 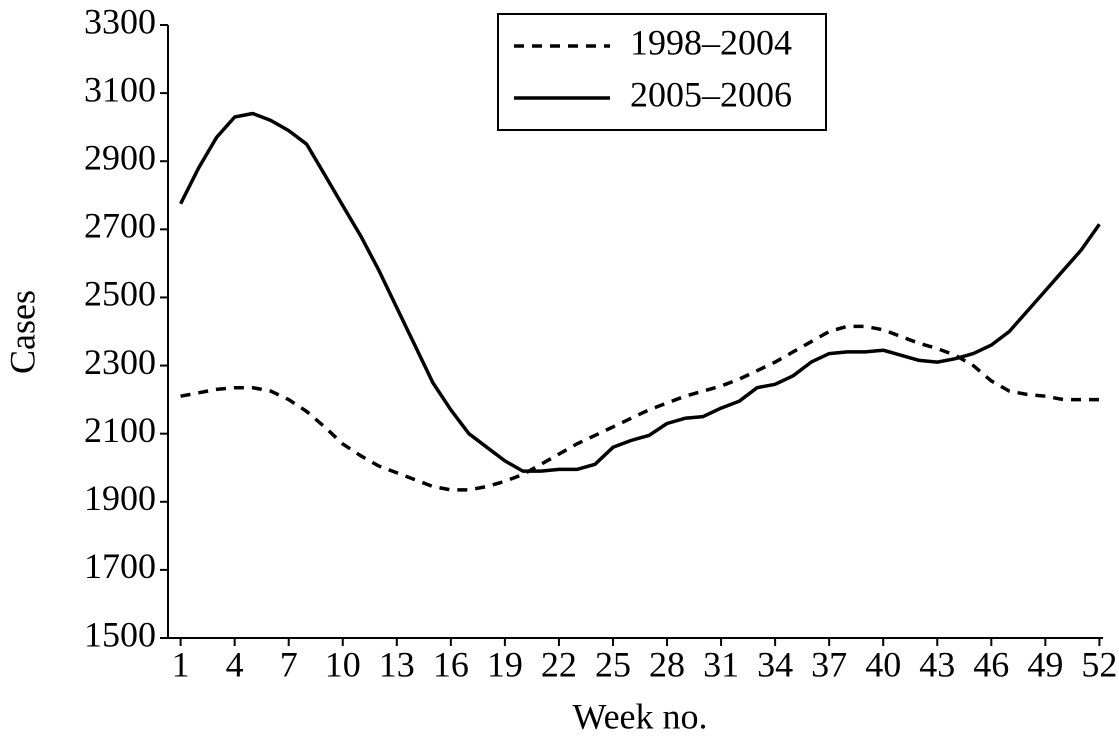 What do you see at coordinates (120, 226) in the screenshot?
I see `y-tick-label: 2700` at bounding box center [120, 226].